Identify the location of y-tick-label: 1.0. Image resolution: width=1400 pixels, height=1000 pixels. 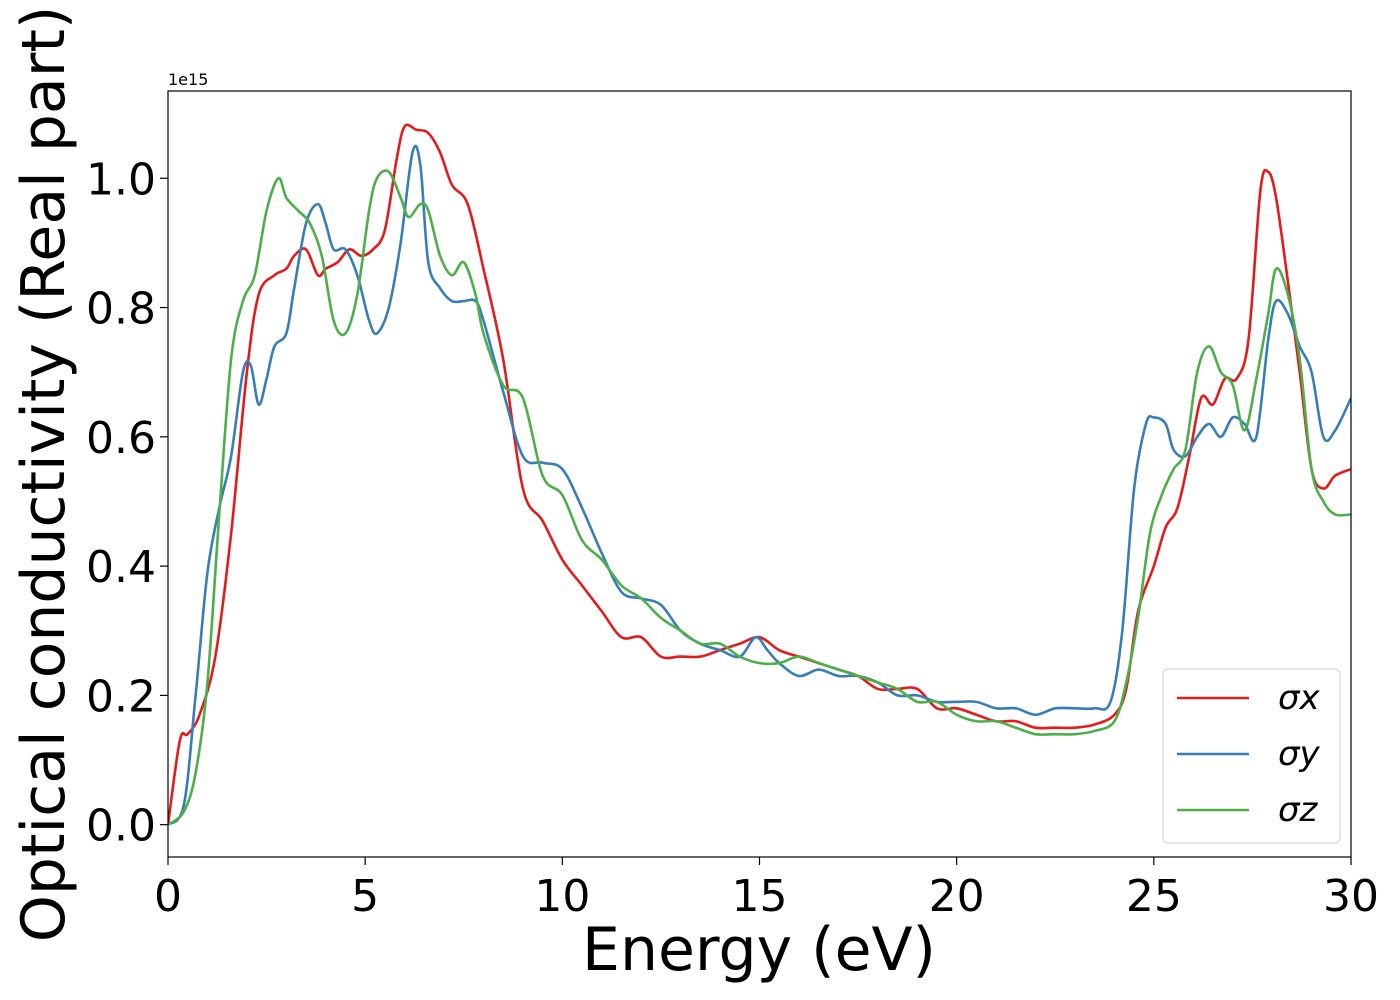
(121, 179).